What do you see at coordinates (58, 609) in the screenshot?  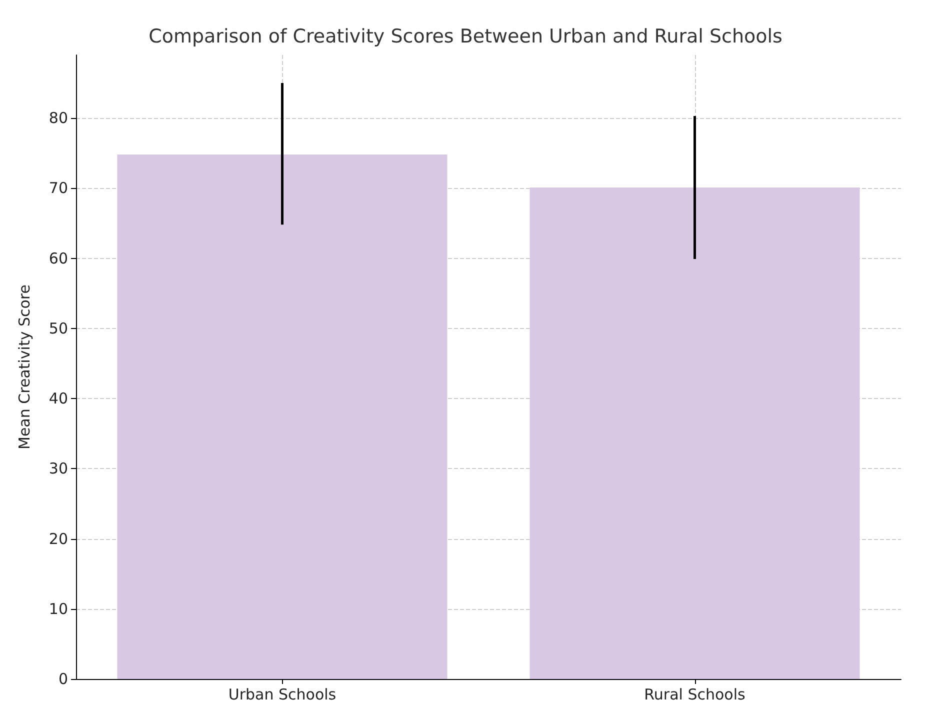 I see `y-tick-label: 10` at bounding box center [58, 609].